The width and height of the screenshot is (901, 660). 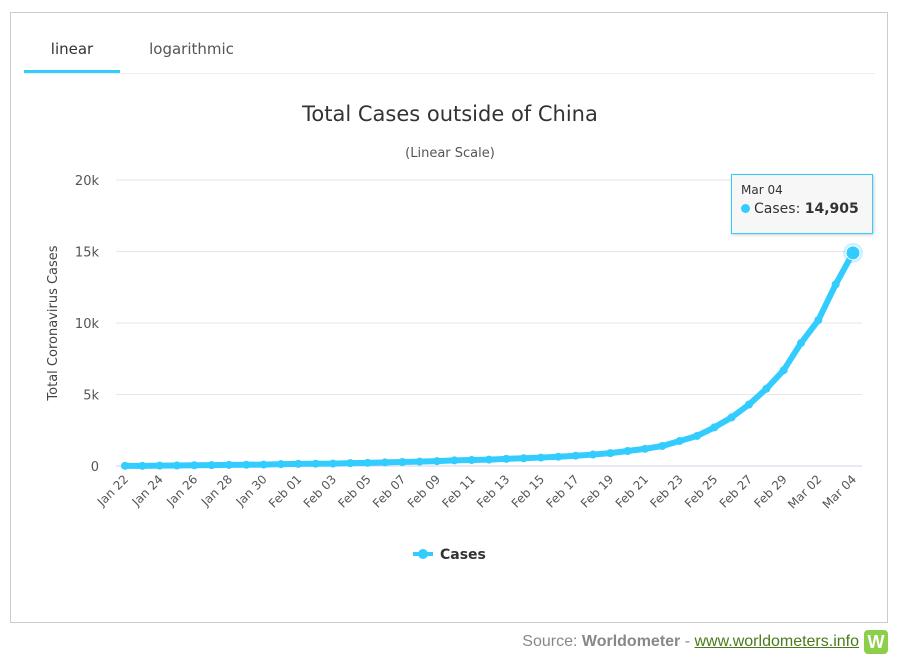 I want to click on tooltip: Mar 04 Cases: 14,905, so click(x=802, y=204).